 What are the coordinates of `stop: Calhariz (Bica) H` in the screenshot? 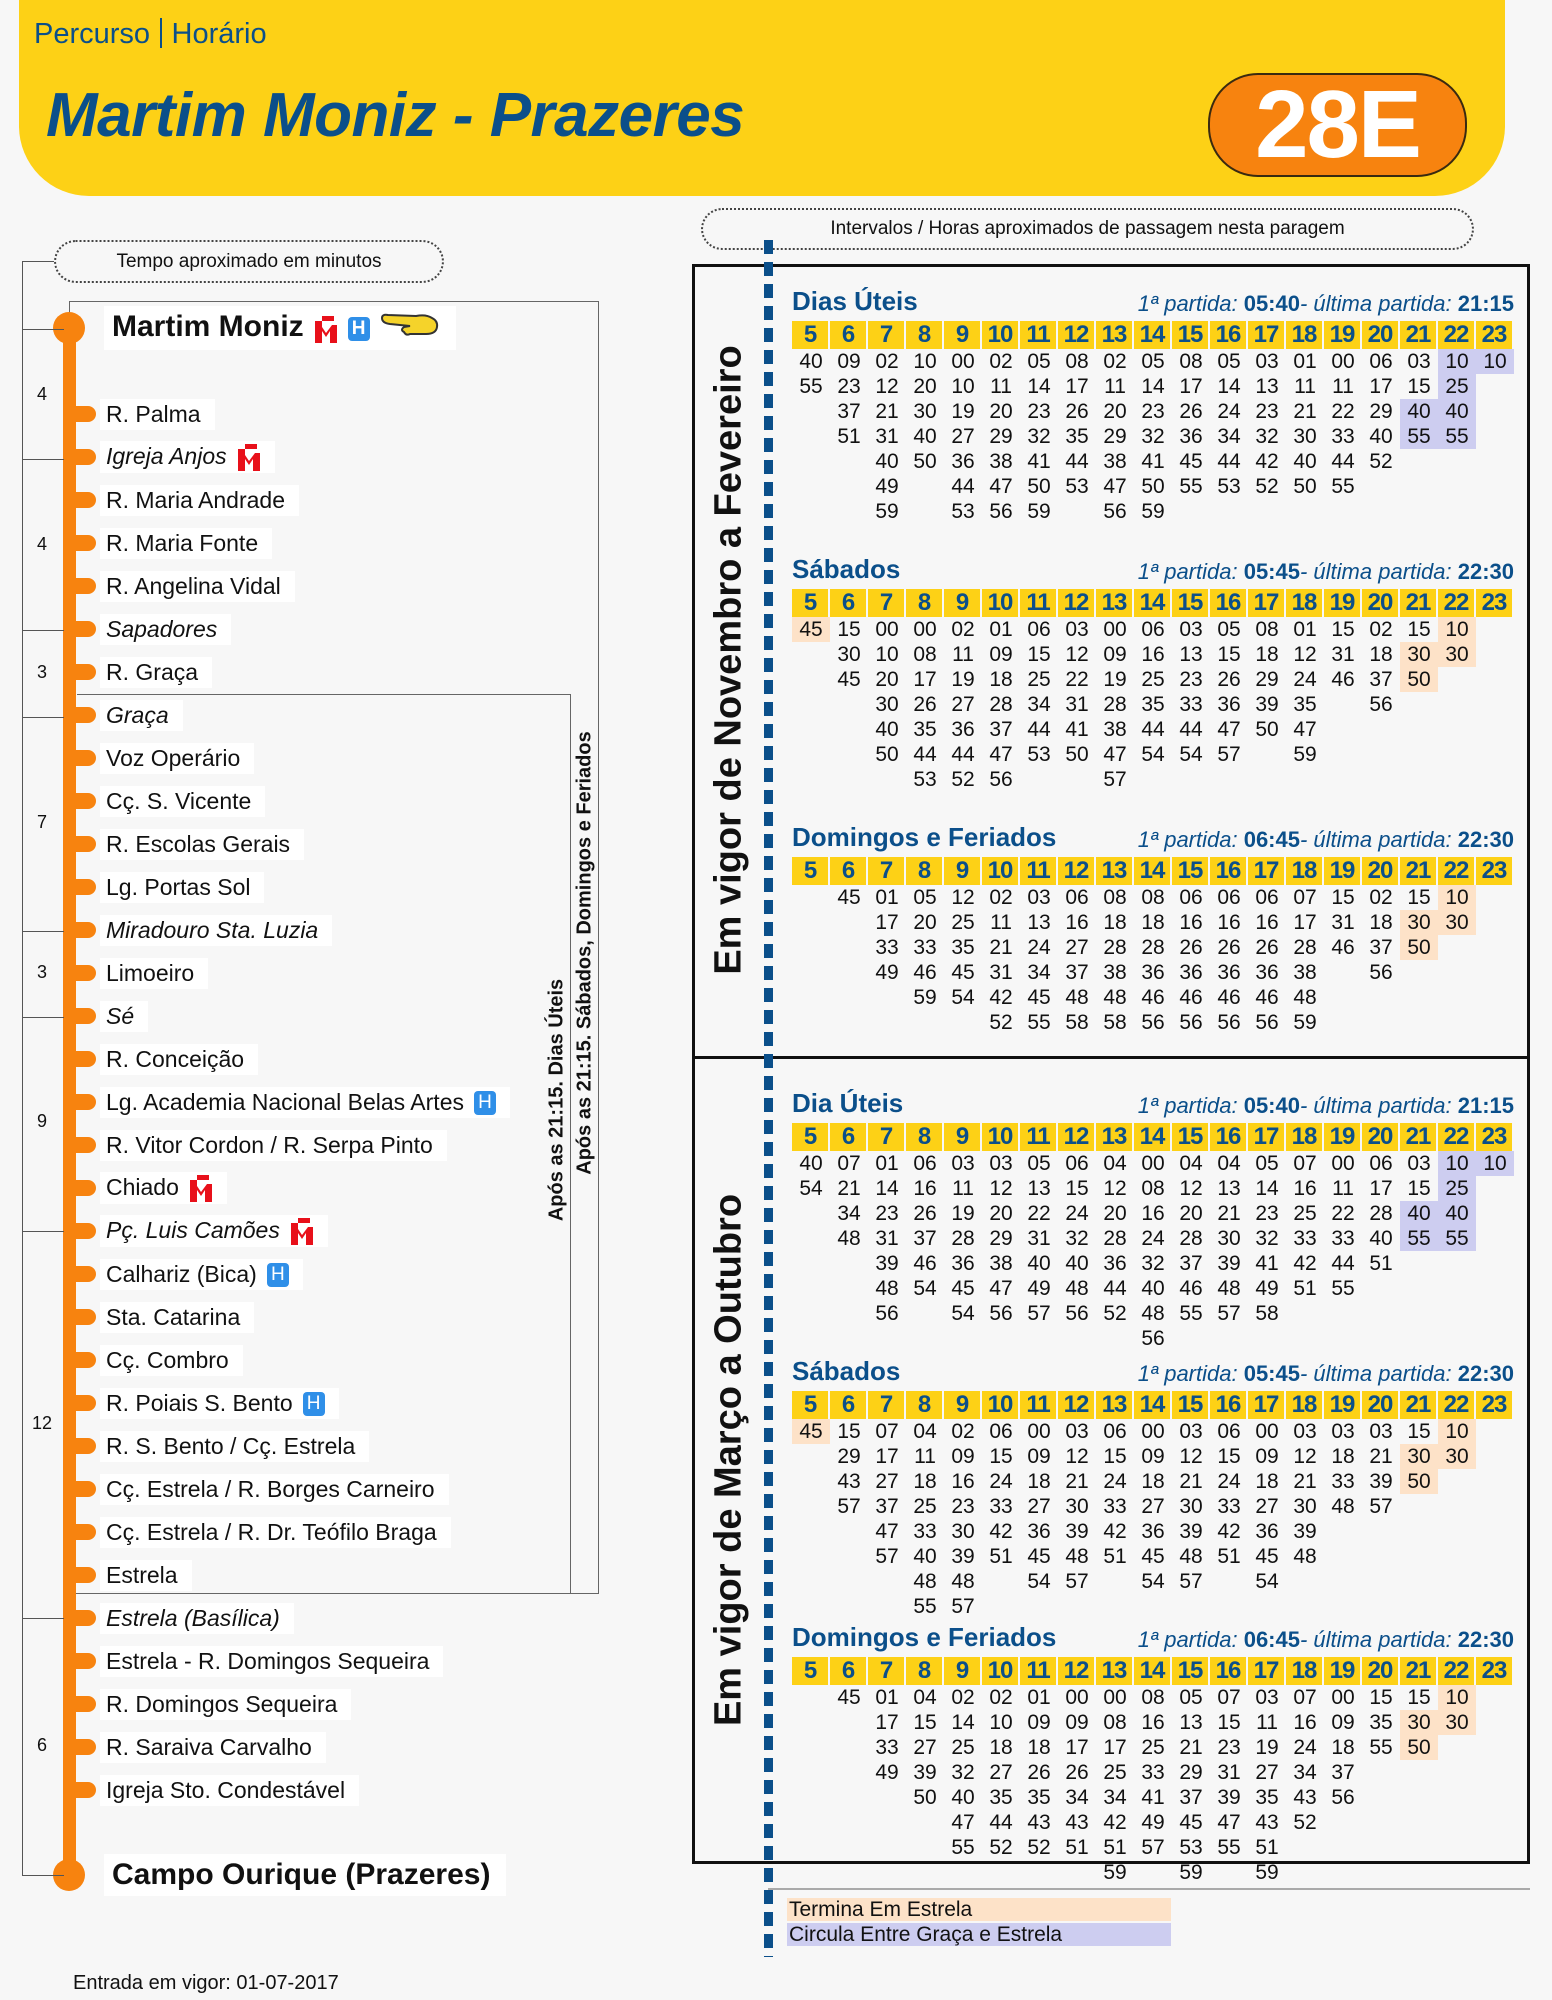 It's located at (189, 1274).